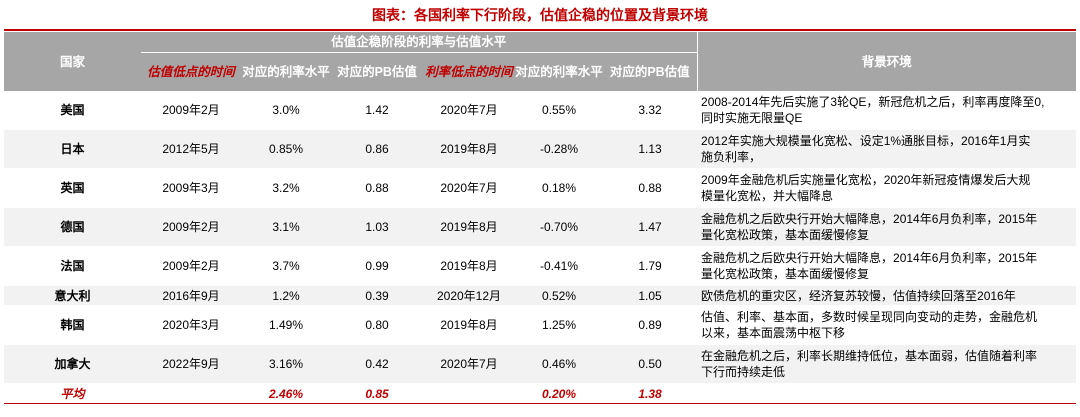 This screenshot has height=417, width=1080. Describe the element at coordinates (559, 364) in the screenshot. I see `rate-2-cell: 0.46%` at that location.